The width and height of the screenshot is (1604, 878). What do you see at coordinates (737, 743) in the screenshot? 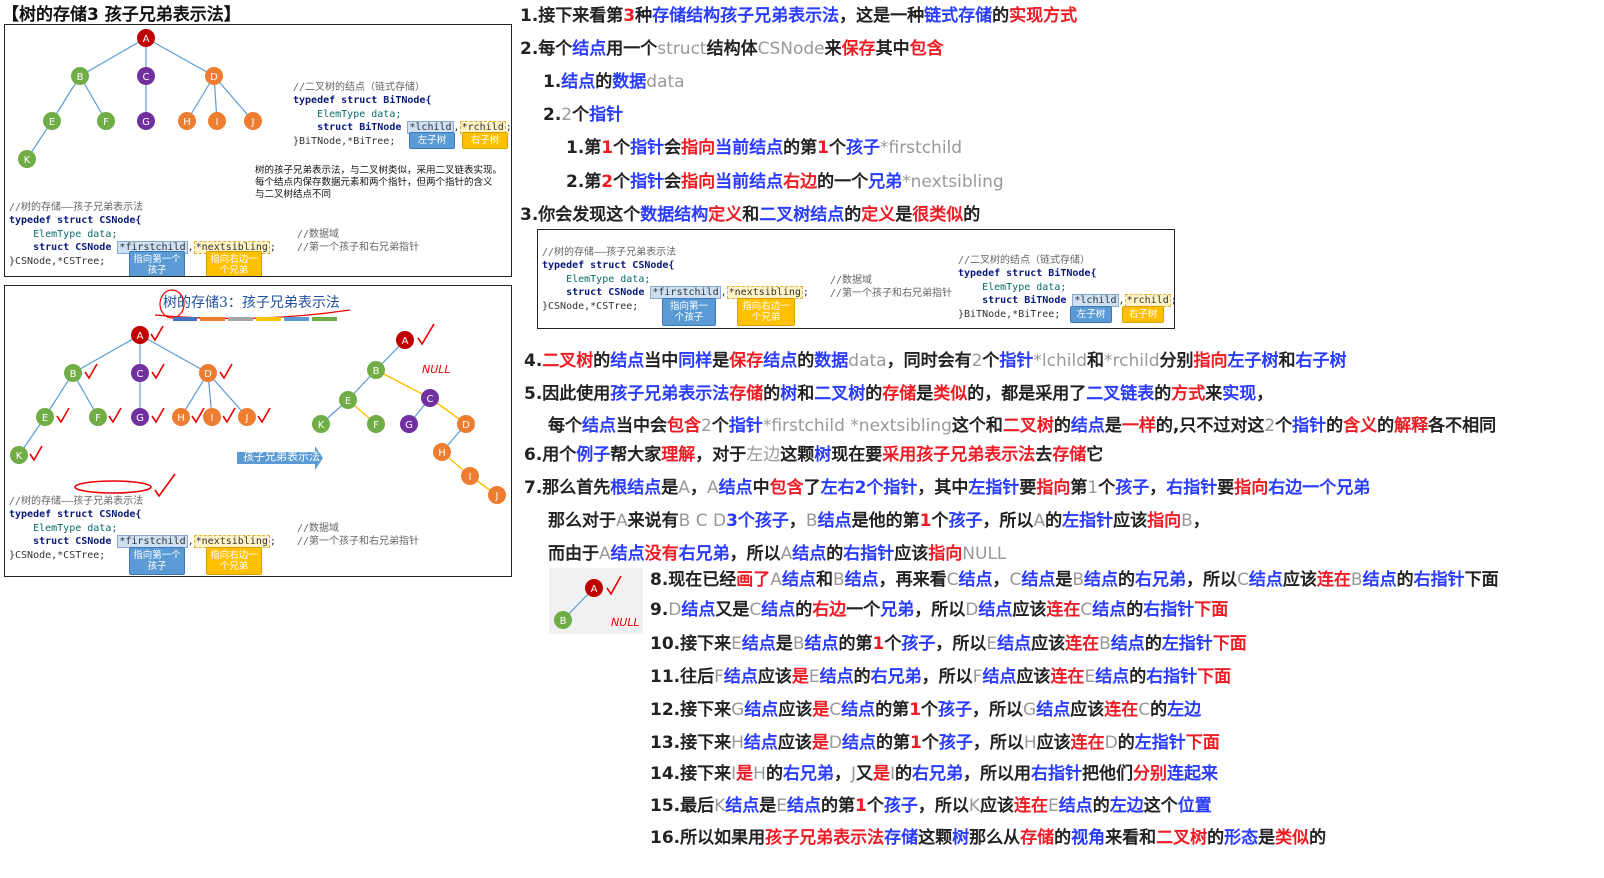
I see `note-segment: H` at bounding box center [737, 743].